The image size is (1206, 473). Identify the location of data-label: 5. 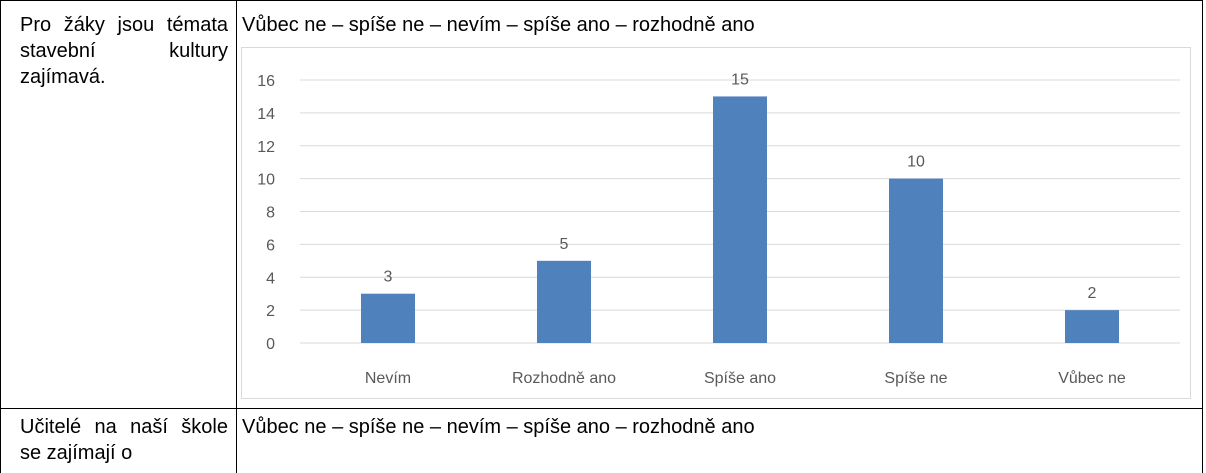
(564, 244).